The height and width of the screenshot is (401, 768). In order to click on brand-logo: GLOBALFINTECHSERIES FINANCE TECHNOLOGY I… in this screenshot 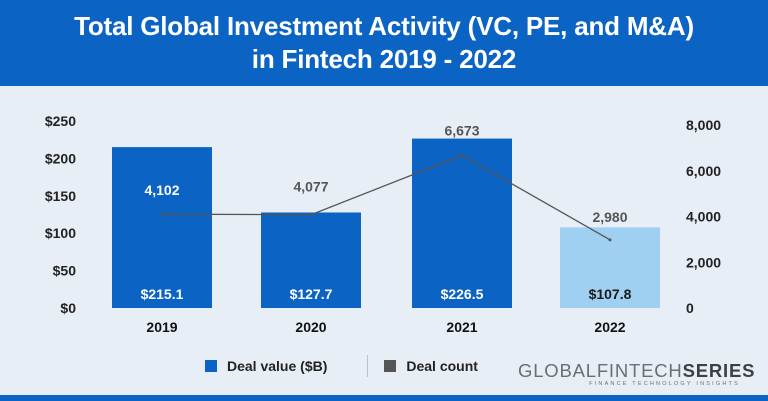, I will do `click(636, 373)`.